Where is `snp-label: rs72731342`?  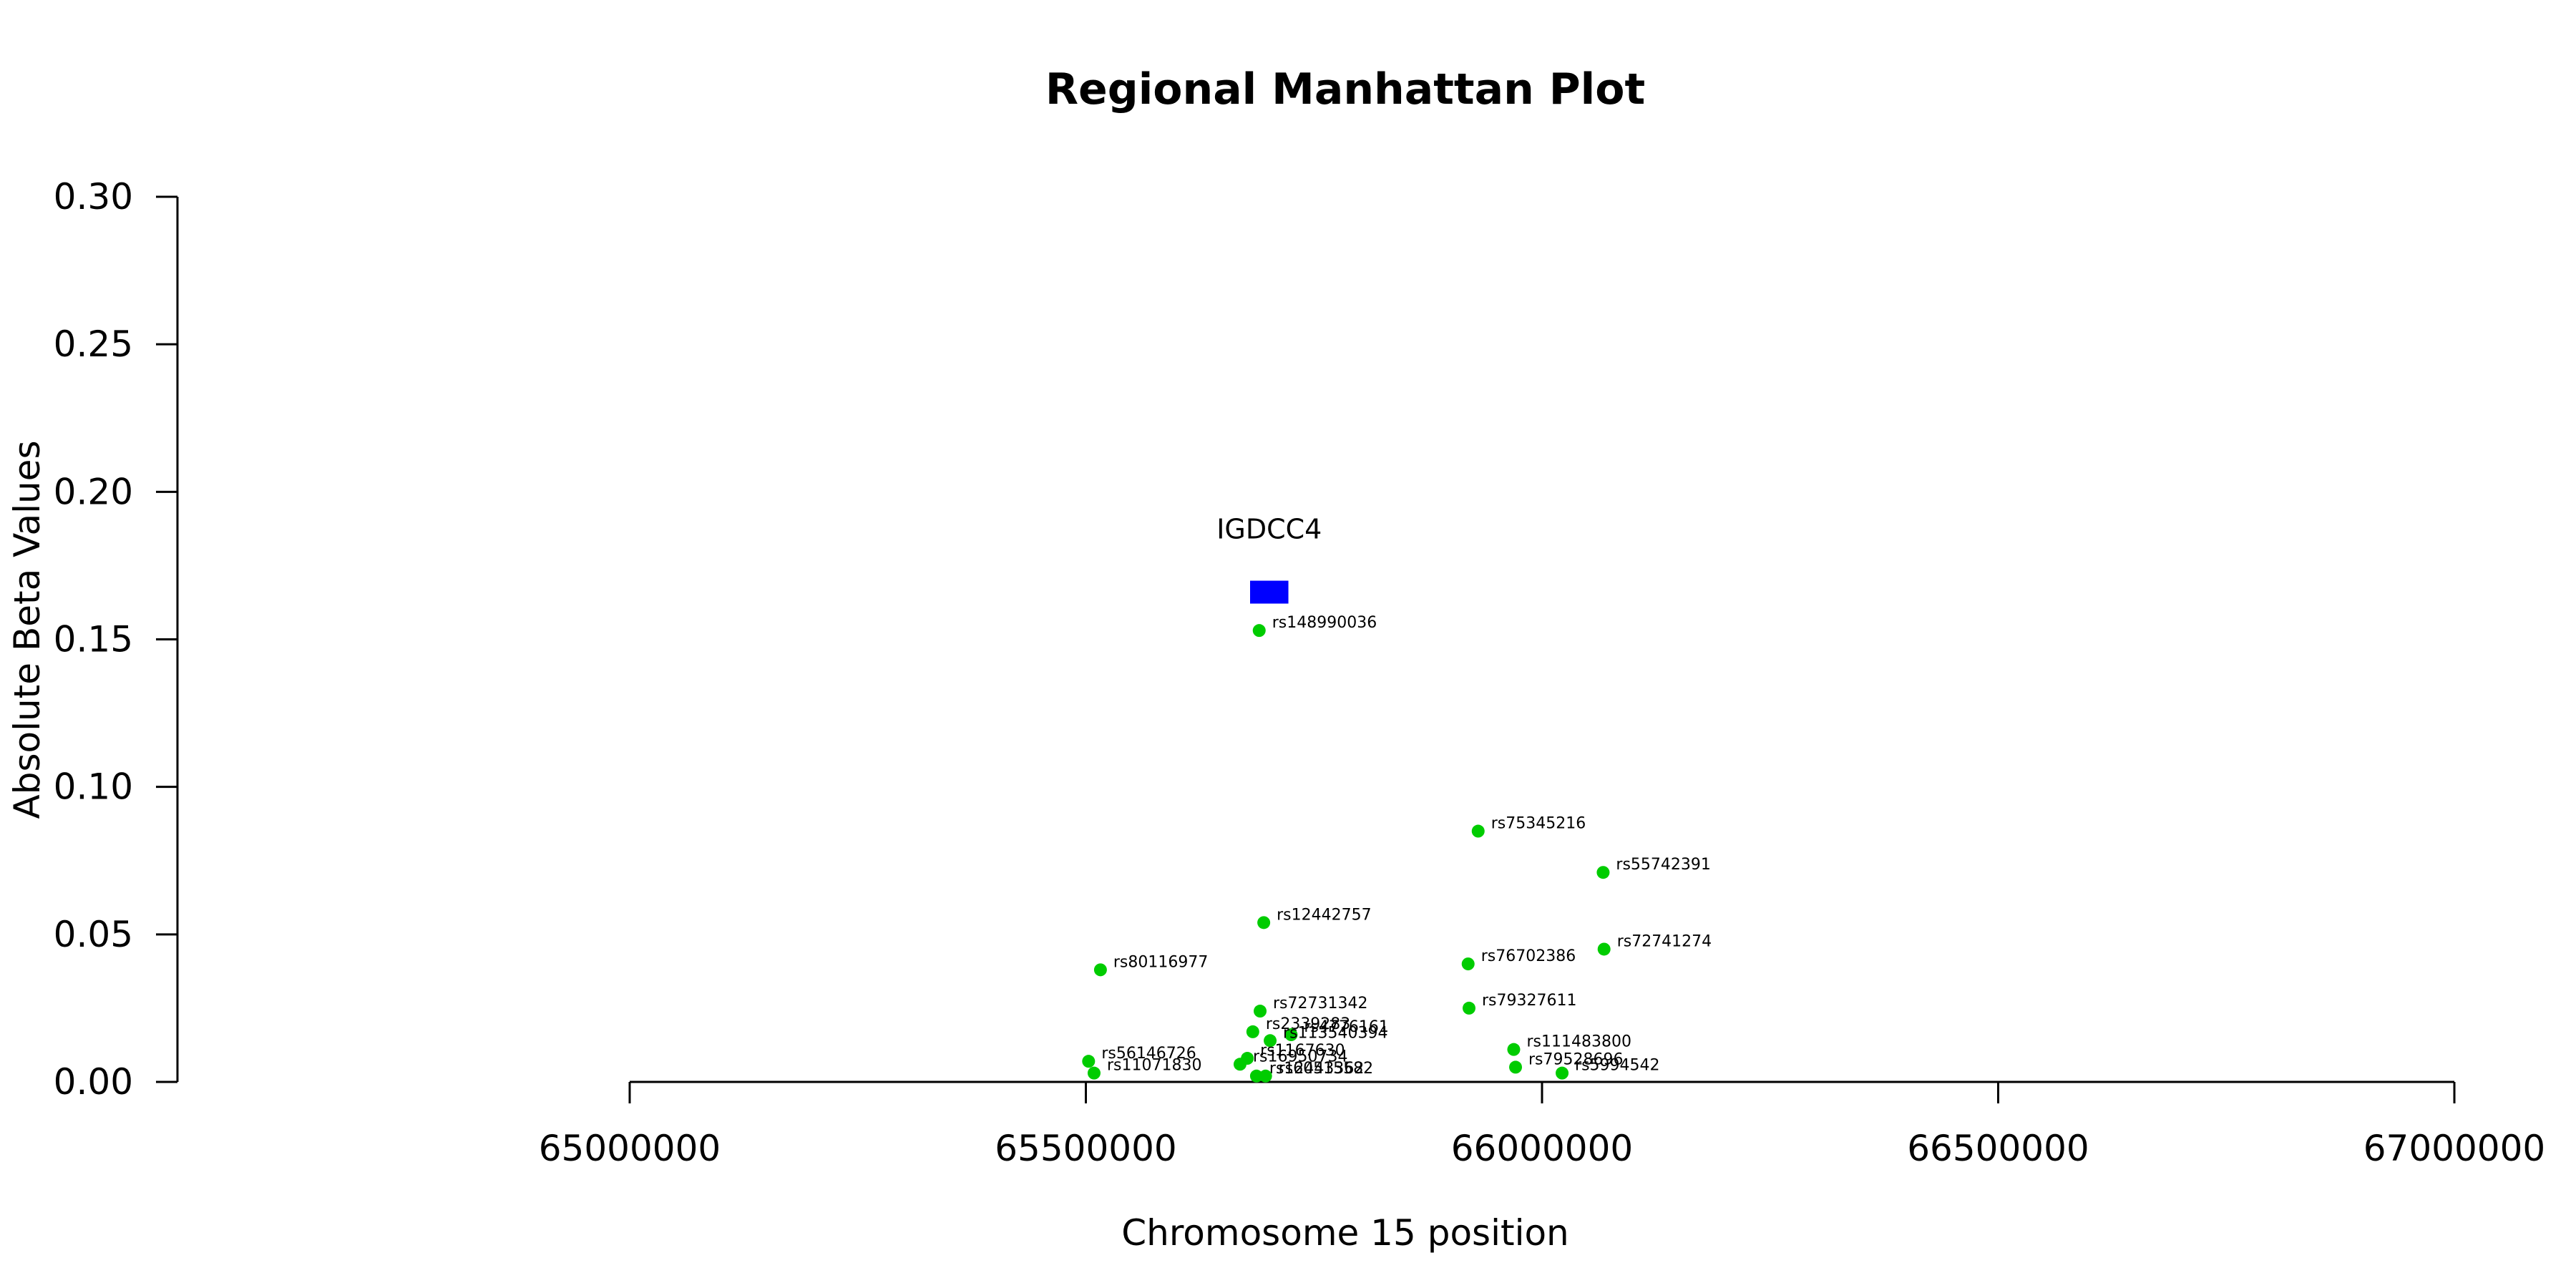
snp-label: rs72731342 is located at coordinates (1320, 1004).